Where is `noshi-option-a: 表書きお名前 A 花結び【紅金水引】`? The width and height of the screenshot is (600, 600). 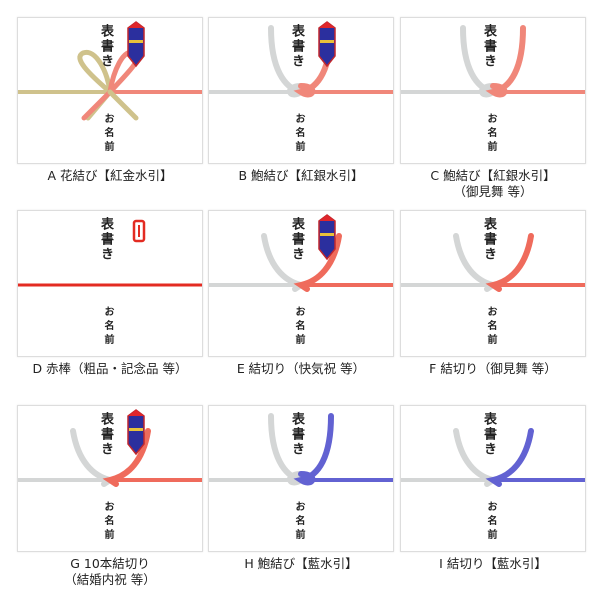
noshi-option-a: 表書きお名前 A 花結び【紅金水引】 is located at coordinates (110, 100).